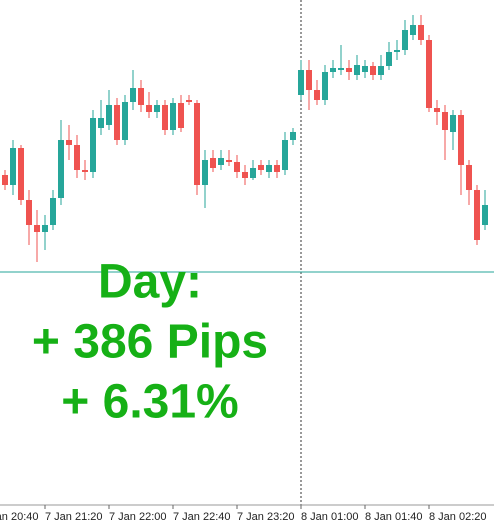 The image size is (494, 524). What do you see at coordinates (266, 517) in the screenshot?
I see `x-tick-label: 7 Jan 23:20` at bounding box center [266, 517].